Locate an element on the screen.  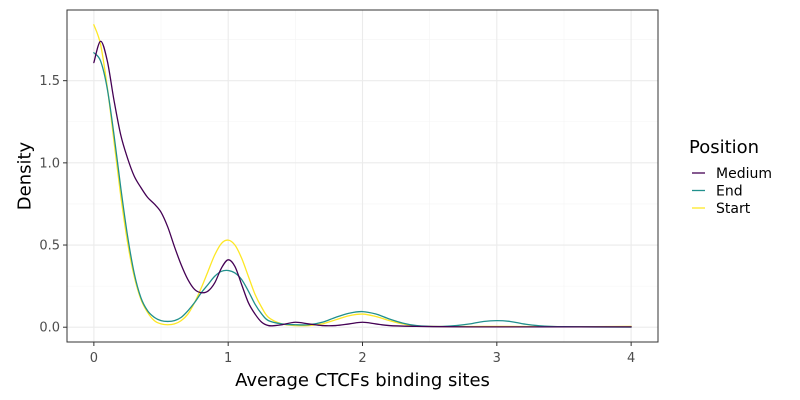
y-axis-title: Density is located at coordinates (24, 175).